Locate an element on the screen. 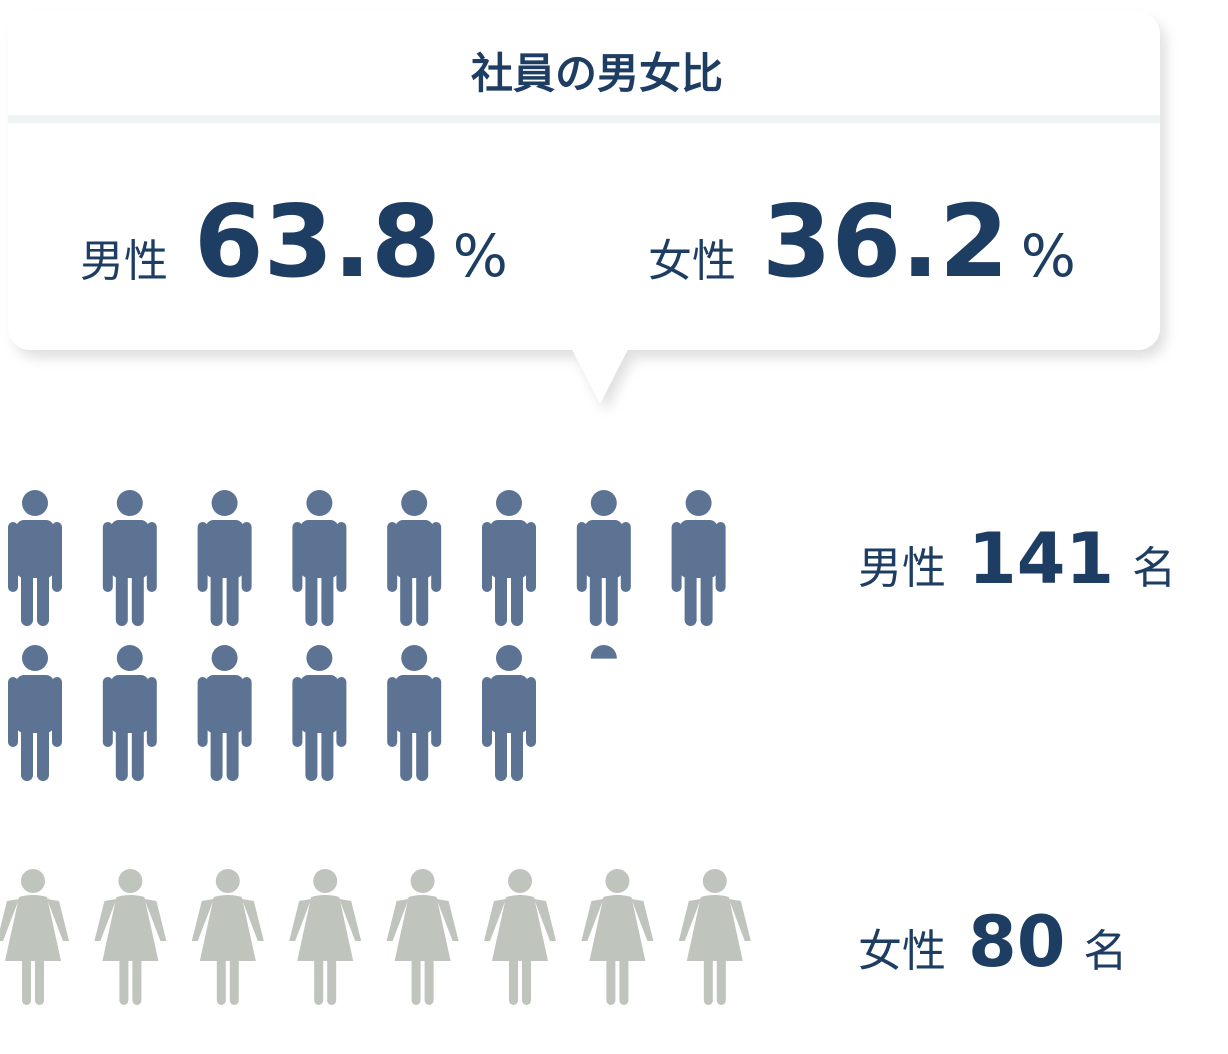  count-value: 80 is located at coordinates (1016, 942).